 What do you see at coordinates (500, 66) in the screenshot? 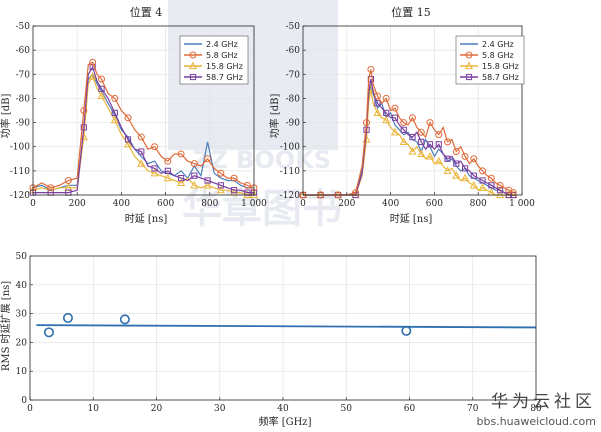
I see `legend-label: 15.8 GHz` at bounding box center [500, 66].